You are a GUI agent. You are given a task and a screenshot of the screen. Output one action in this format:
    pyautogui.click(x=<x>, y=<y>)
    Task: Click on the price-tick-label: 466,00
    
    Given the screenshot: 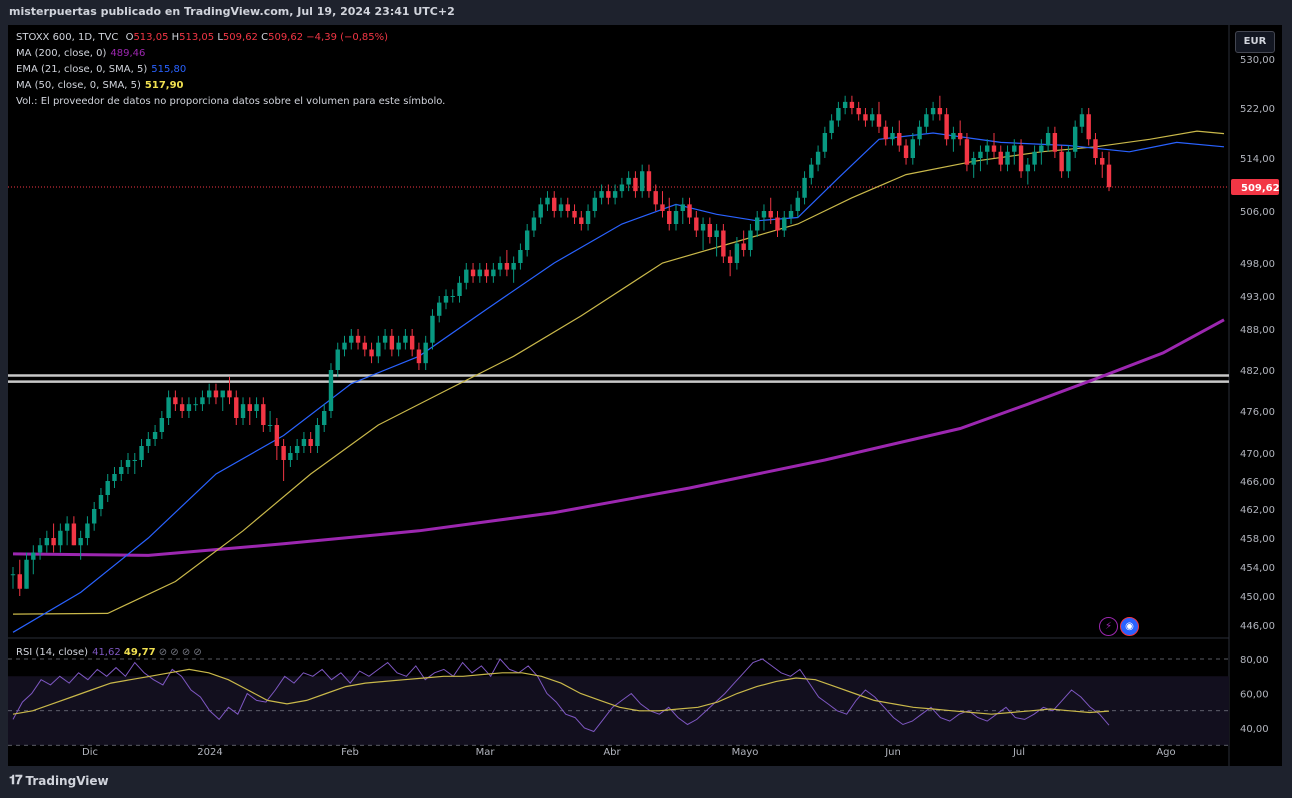 What is the action you would take?
    pyautogui.click(x=1257, y=482)
    